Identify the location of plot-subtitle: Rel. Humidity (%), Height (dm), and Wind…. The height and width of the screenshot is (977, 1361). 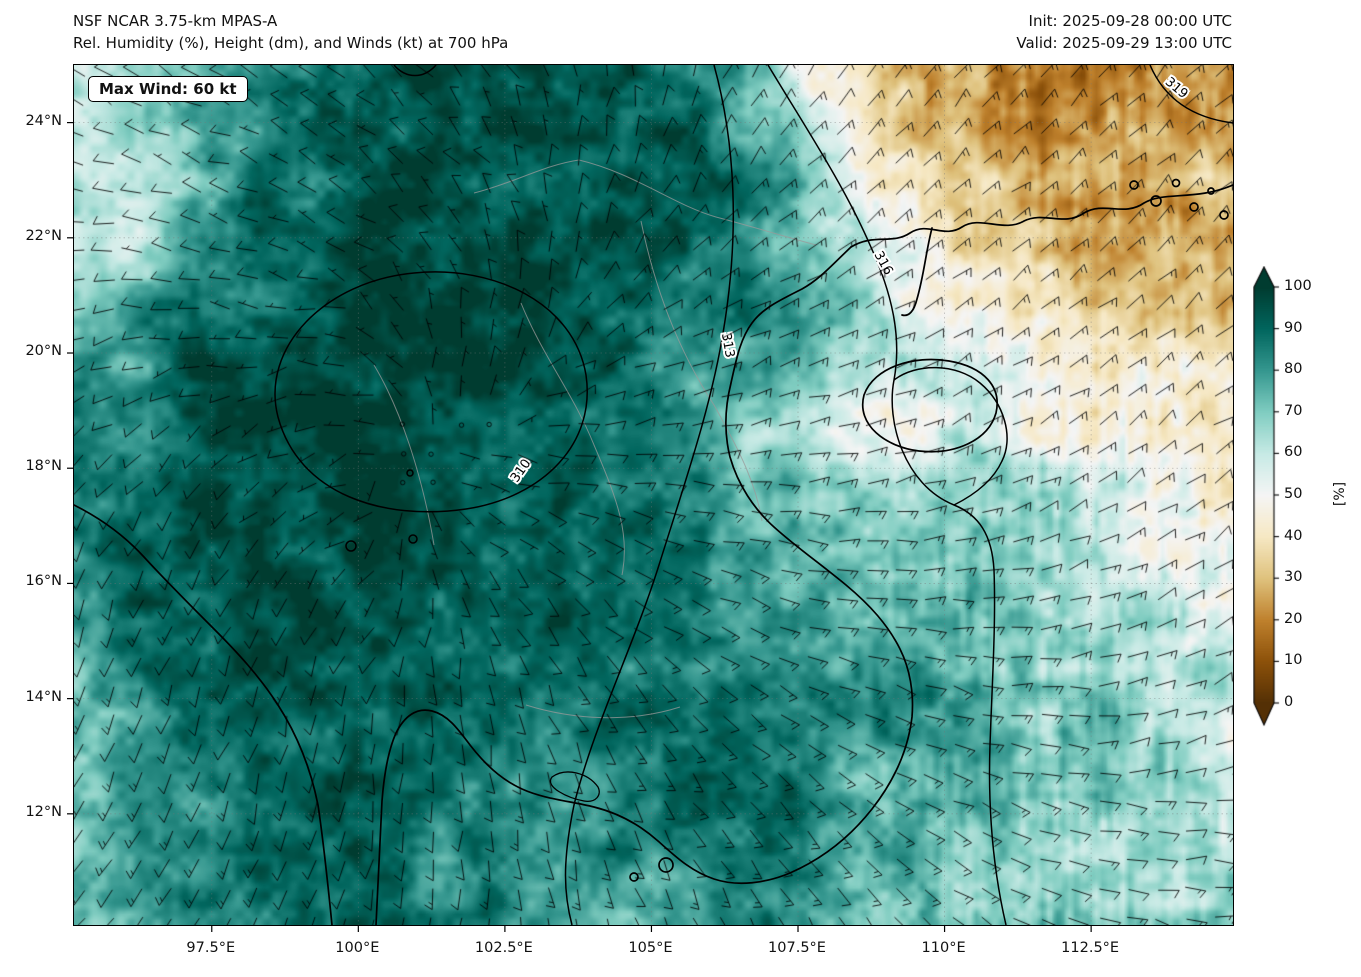
(291, 43).